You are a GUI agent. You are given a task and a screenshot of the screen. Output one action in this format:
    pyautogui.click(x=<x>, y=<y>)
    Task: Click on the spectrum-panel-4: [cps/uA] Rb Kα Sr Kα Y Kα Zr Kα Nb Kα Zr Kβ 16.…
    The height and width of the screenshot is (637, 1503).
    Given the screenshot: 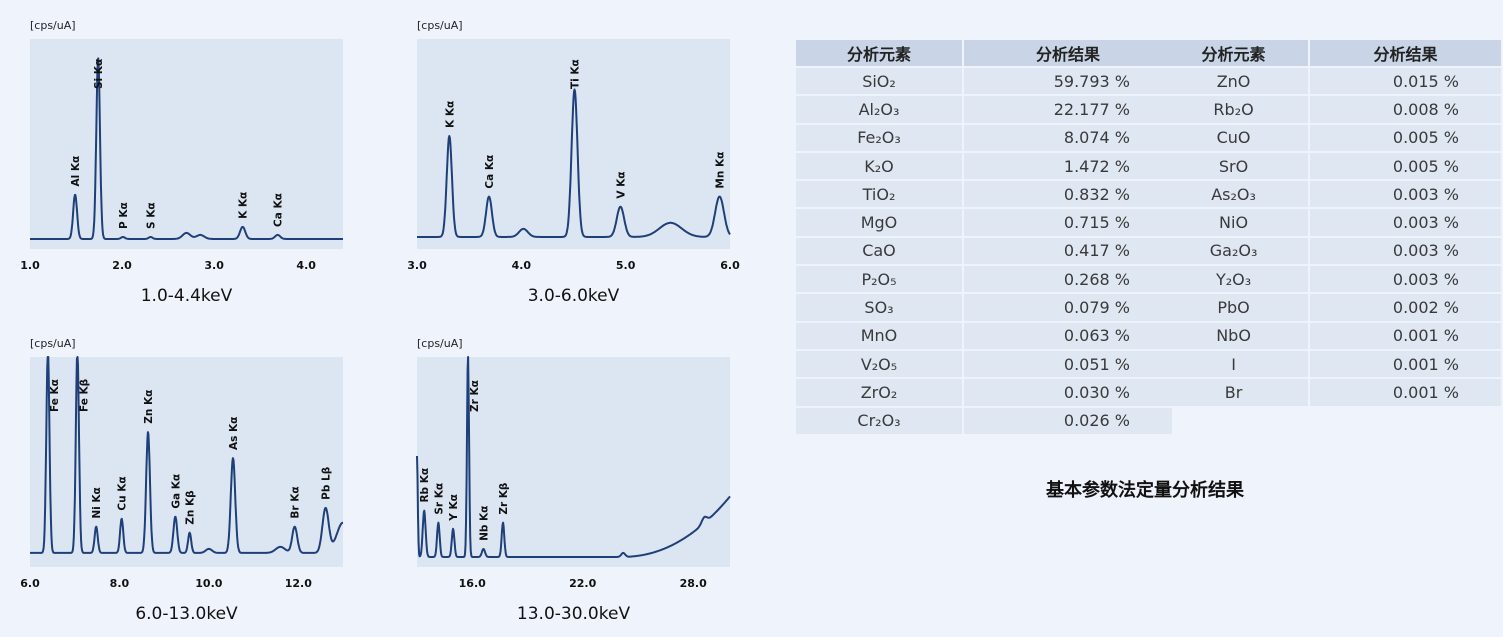 What is the action you would take?
    pyautogui.click(x=585, y=480)
    